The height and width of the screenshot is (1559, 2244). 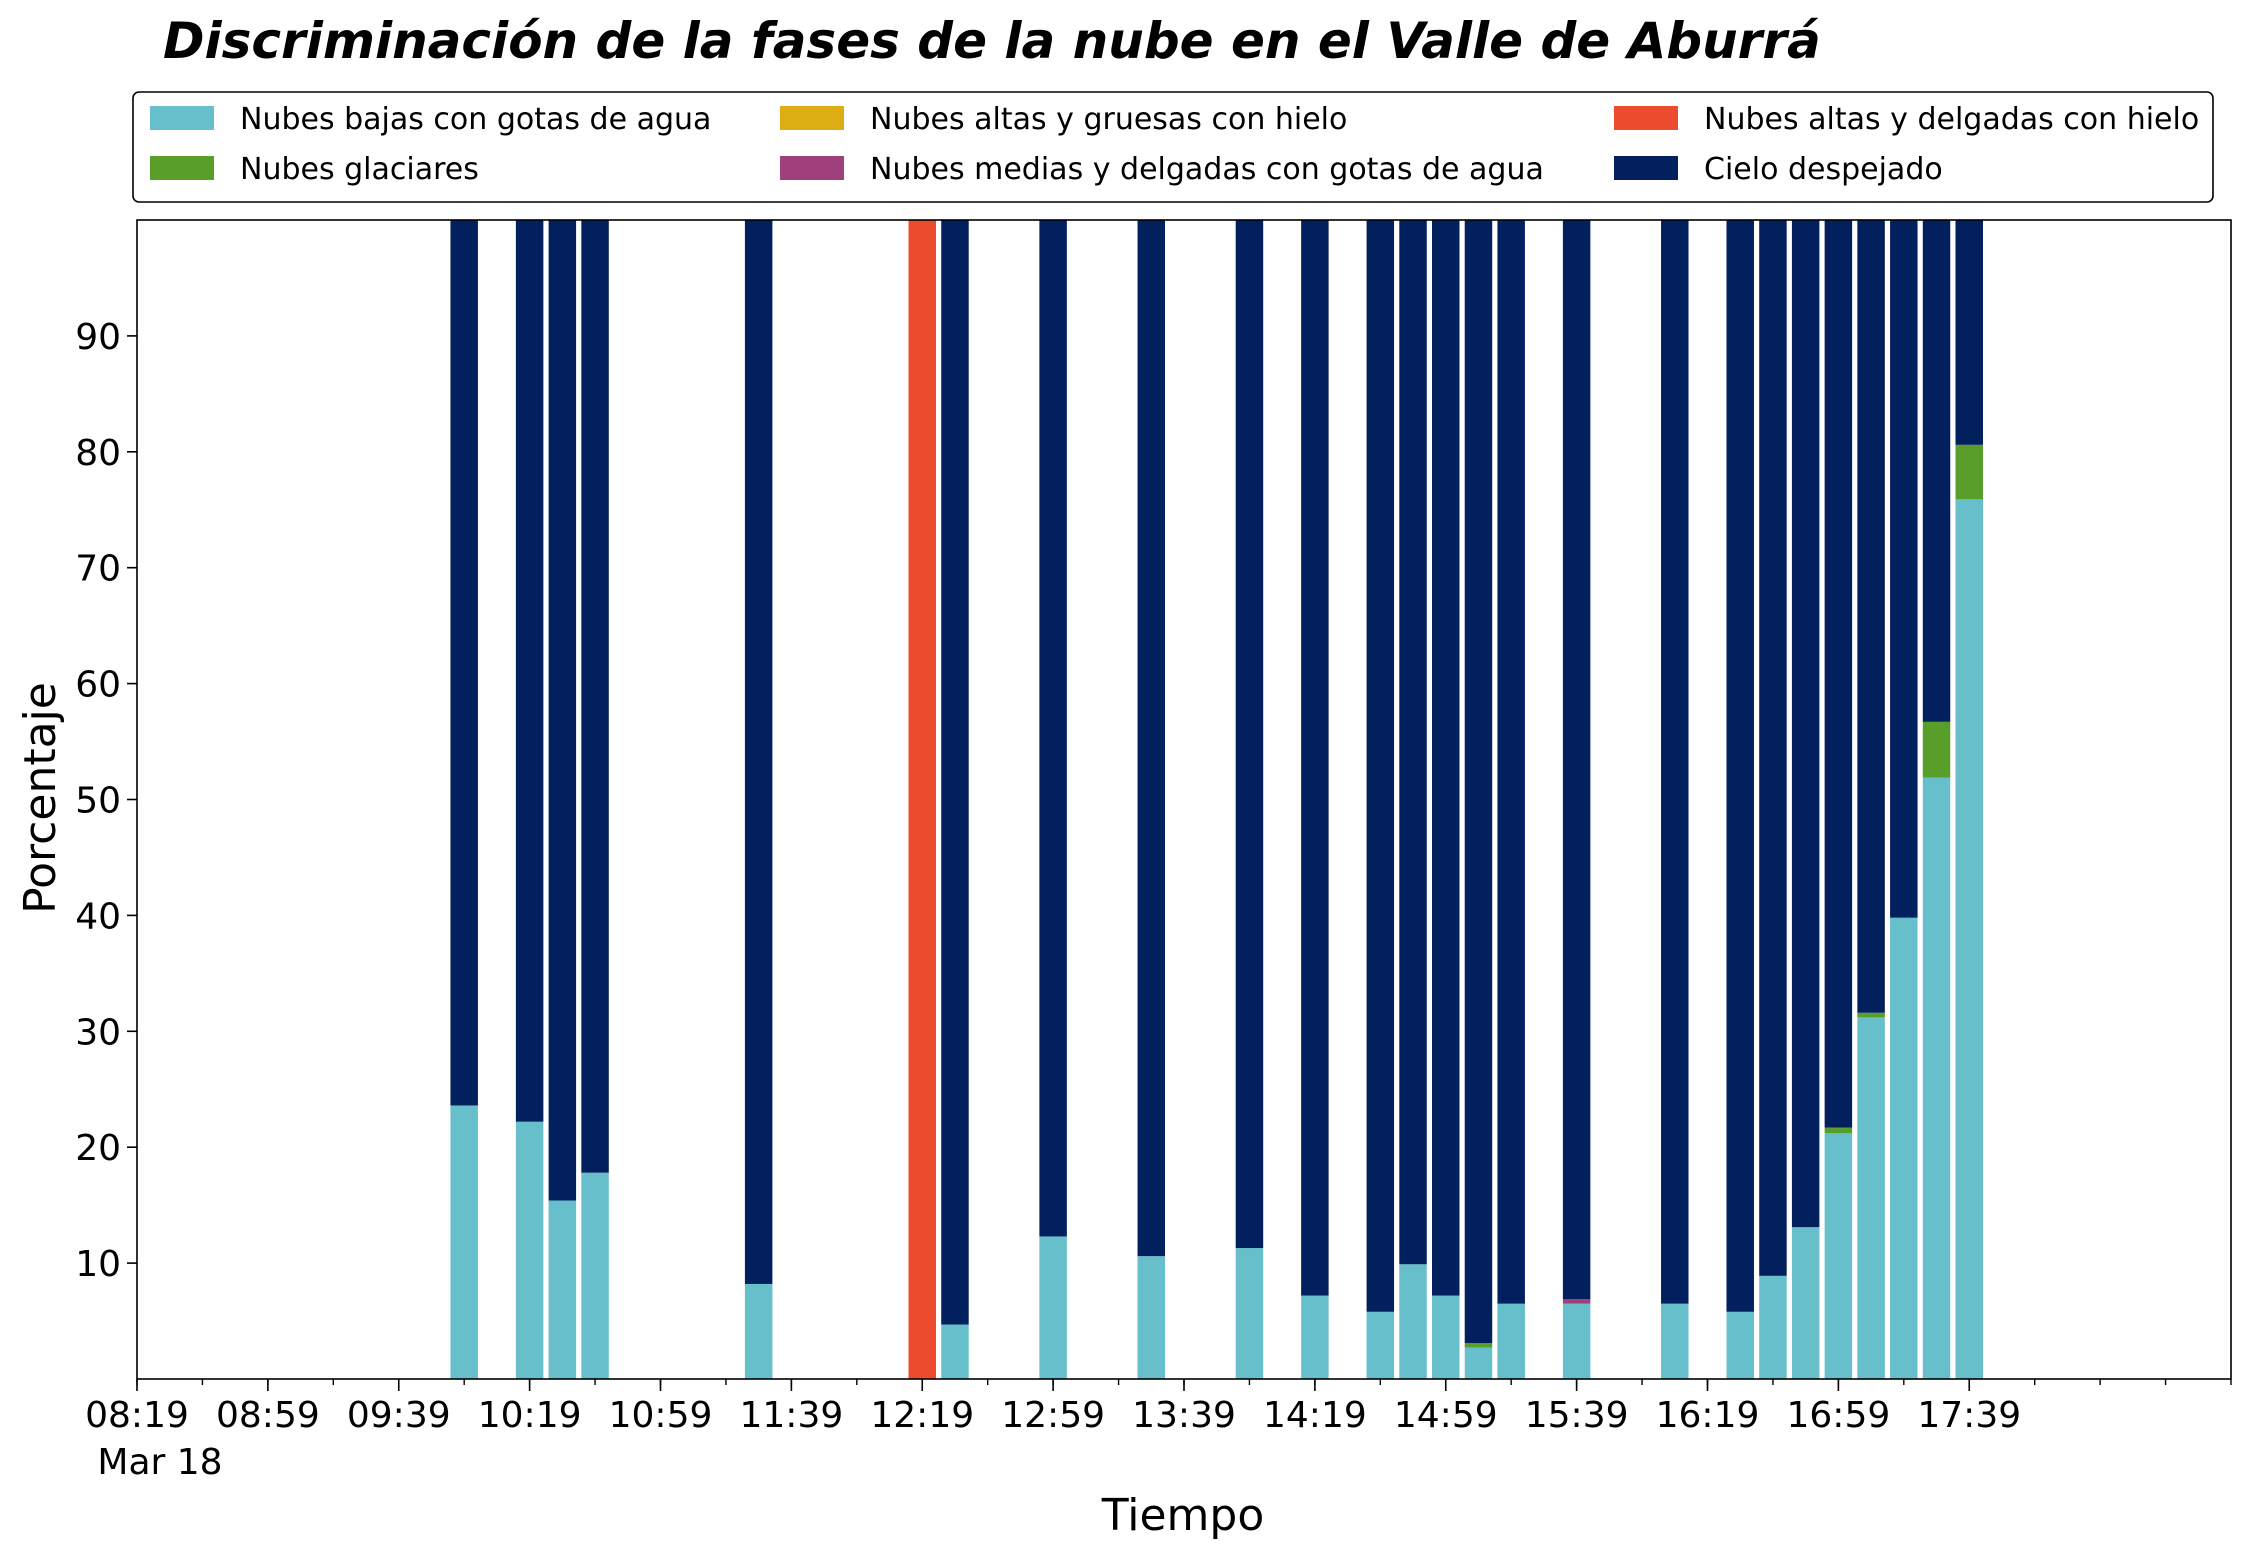 I want to click on x-tick-label: 10:19, so click(x=530, y=1415).